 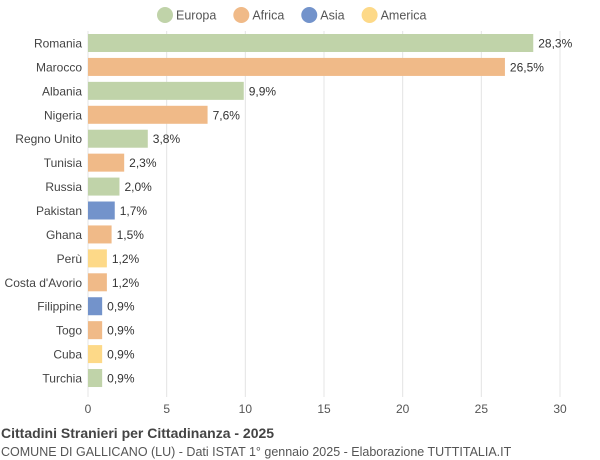 What do you see at coordinates (143, 163) in the screenshot?
I see `data-label: 2,3%` at bounding box center [143, 163].